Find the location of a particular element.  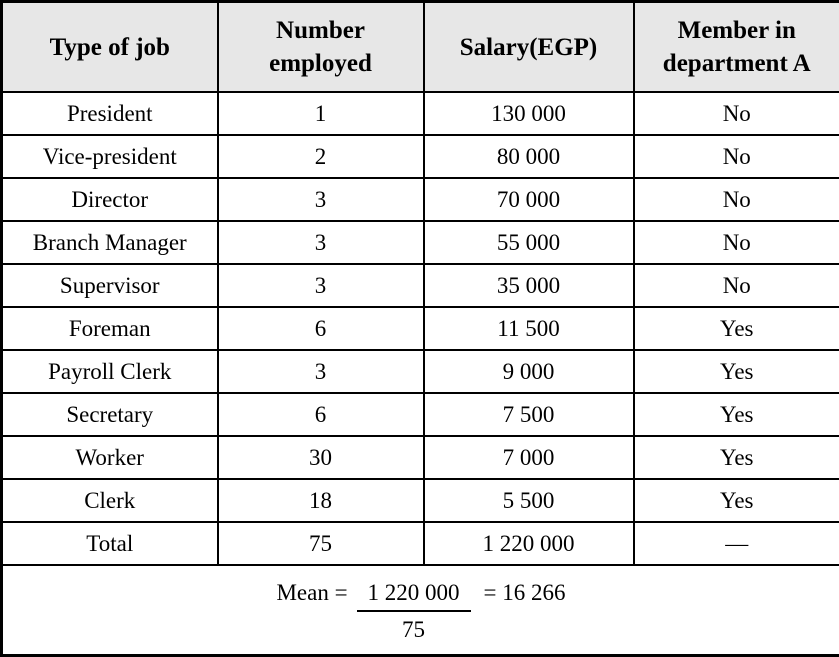

table-row: President 1 130 000 No is located at coordinates (420, 113).